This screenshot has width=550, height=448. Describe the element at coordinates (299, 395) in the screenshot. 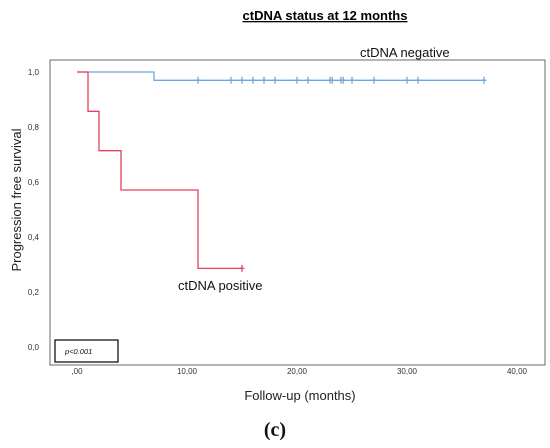

I see `x-axis-label: Follow-up (months)` at that location.